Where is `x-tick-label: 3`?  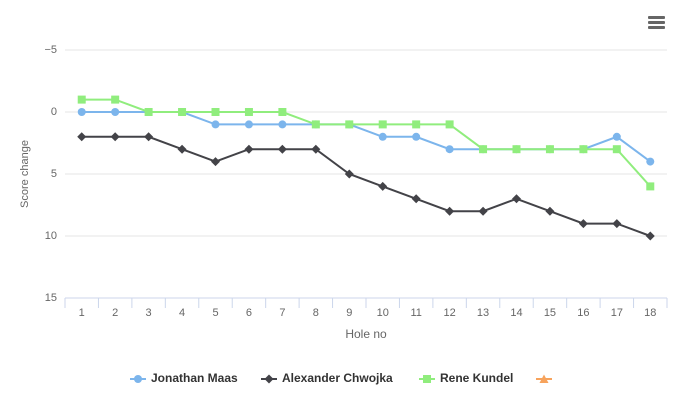 x-tick-label: 3 is located at coordinates (149, 313).